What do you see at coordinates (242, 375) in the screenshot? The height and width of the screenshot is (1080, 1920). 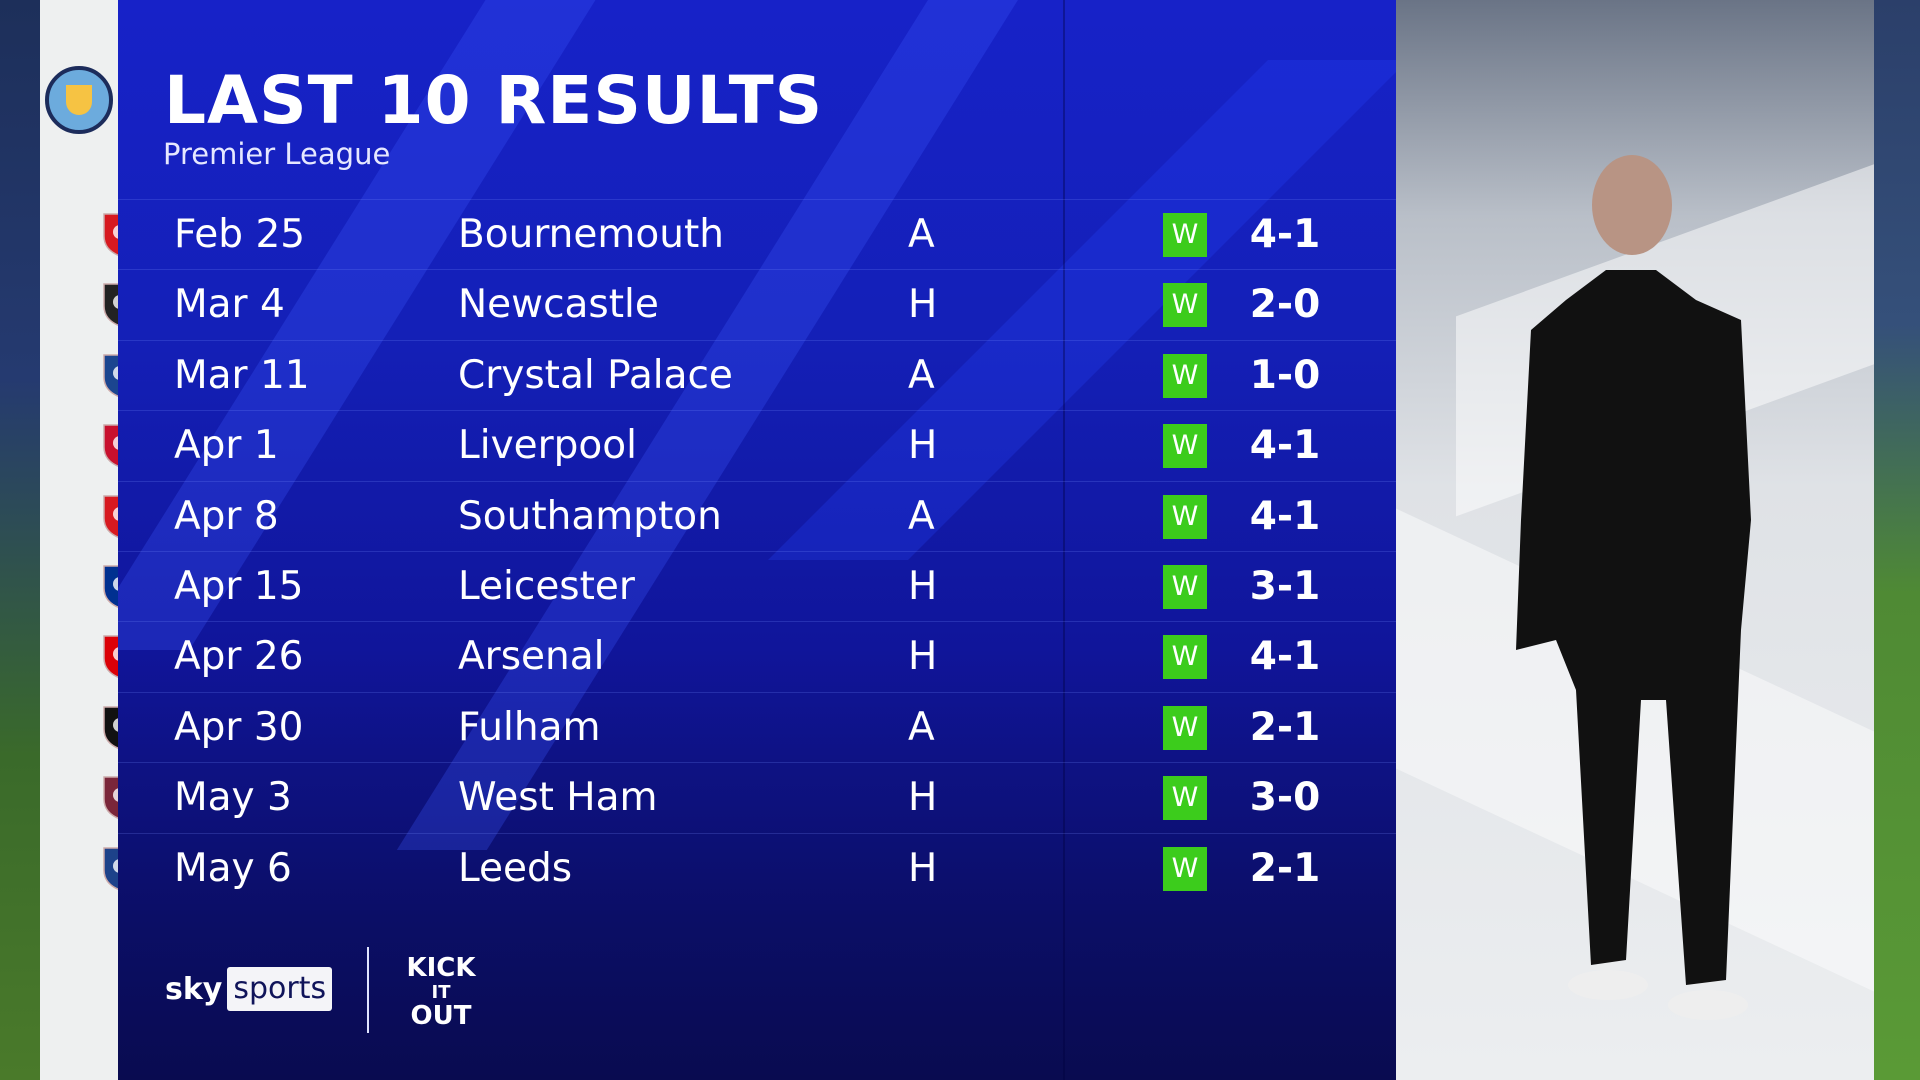 I see `match-date: Mar 11` at bounding box center [242, 375].